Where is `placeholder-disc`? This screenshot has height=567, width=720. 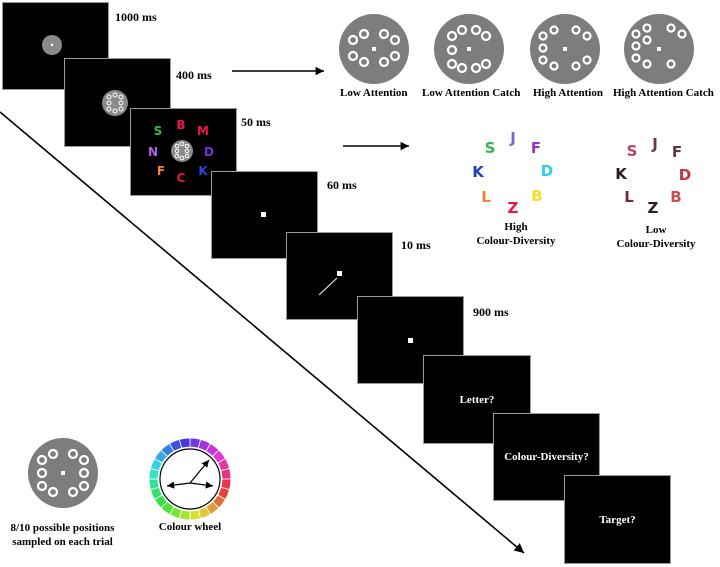
placeholder-disc is located at coordinates (115, 103).